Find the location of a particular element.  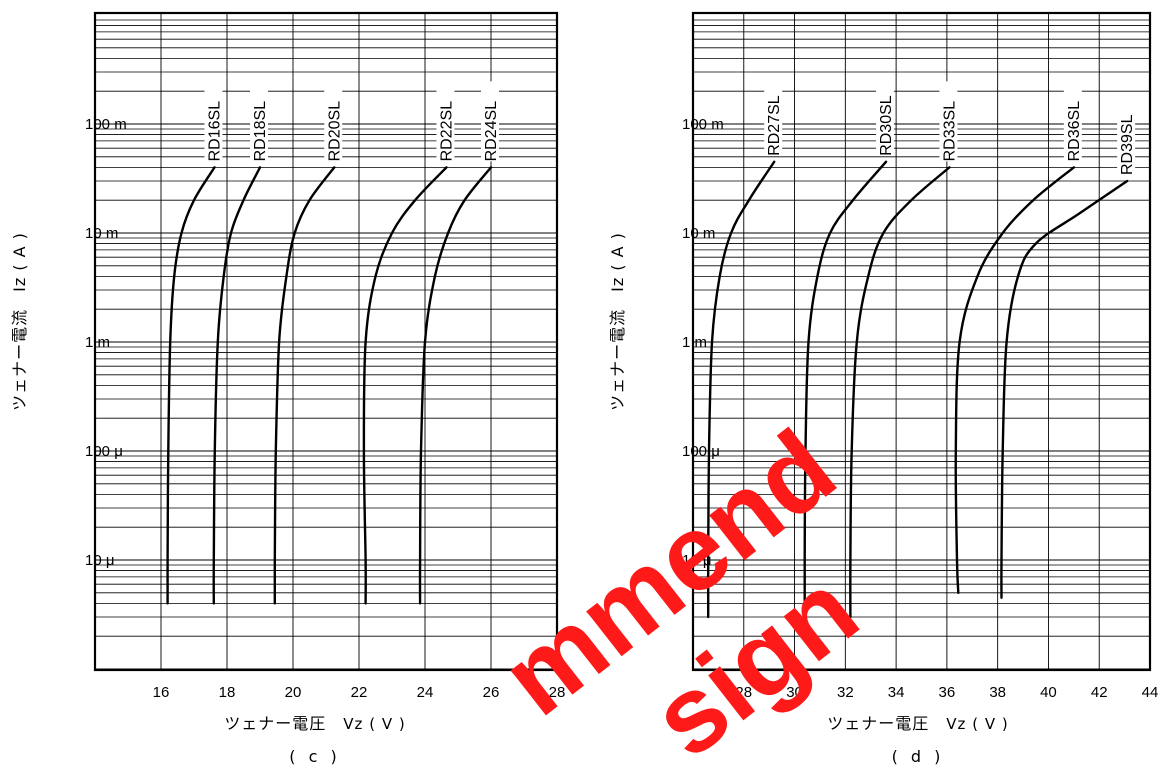

series-label-rd22sl: RD22SL is located at coordinates (446, 131).